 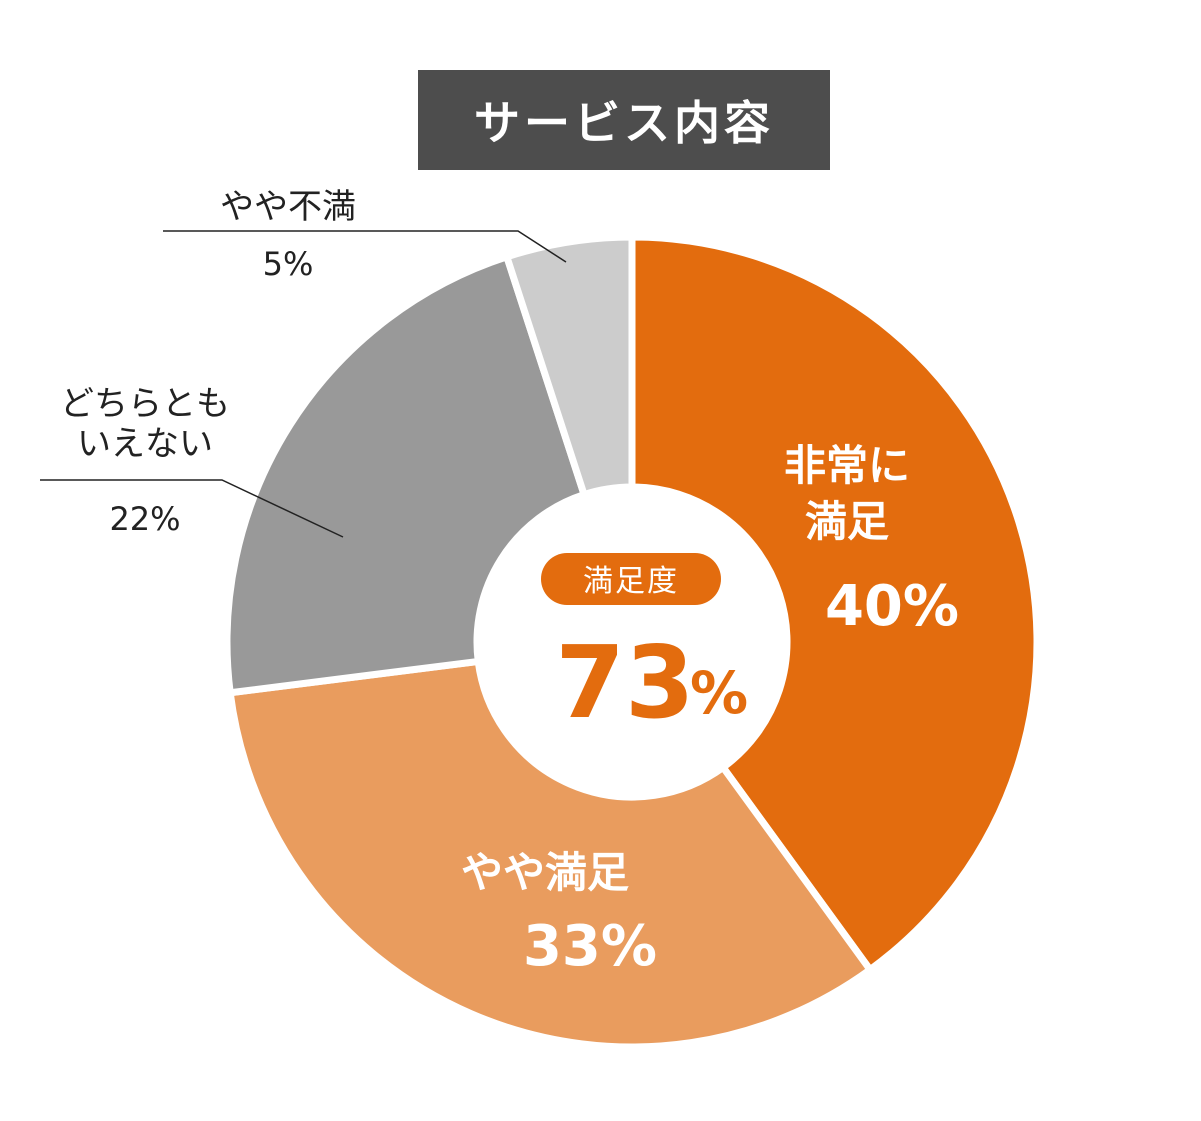 What do you see at coordinates (288, 207) in the screenshot?
I see `slice-label: やや不満` at bounding box center [288, 207].